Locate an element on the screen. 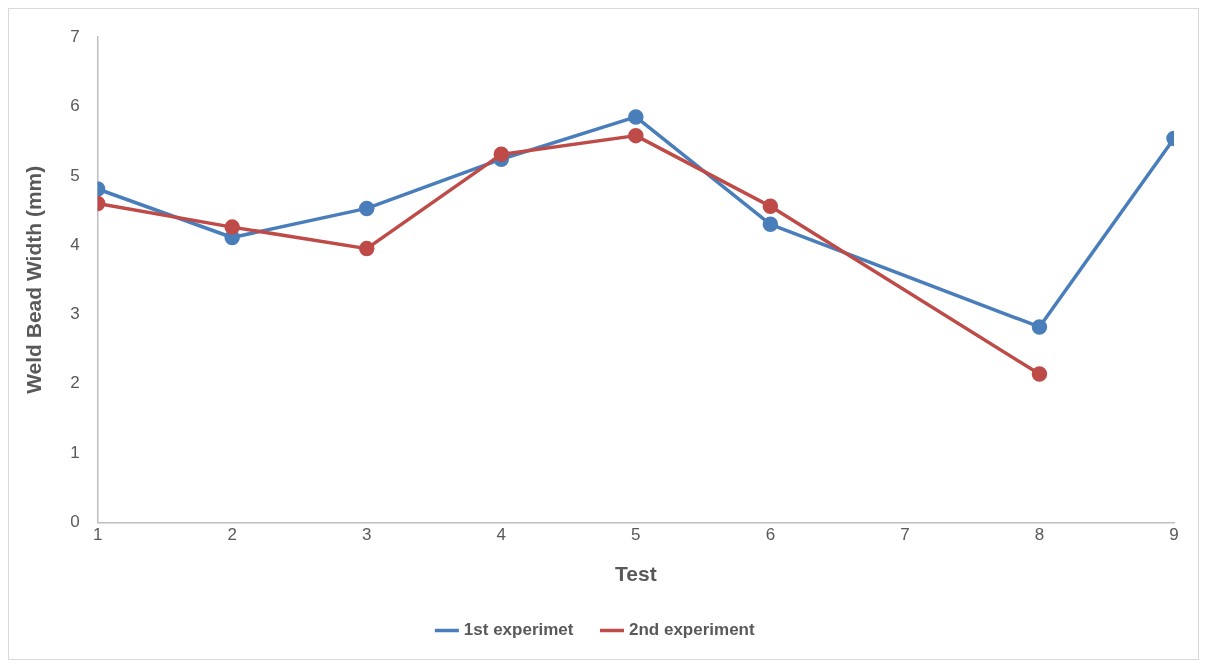  x-tick-label: 7 is located at coordinates (905, 535).